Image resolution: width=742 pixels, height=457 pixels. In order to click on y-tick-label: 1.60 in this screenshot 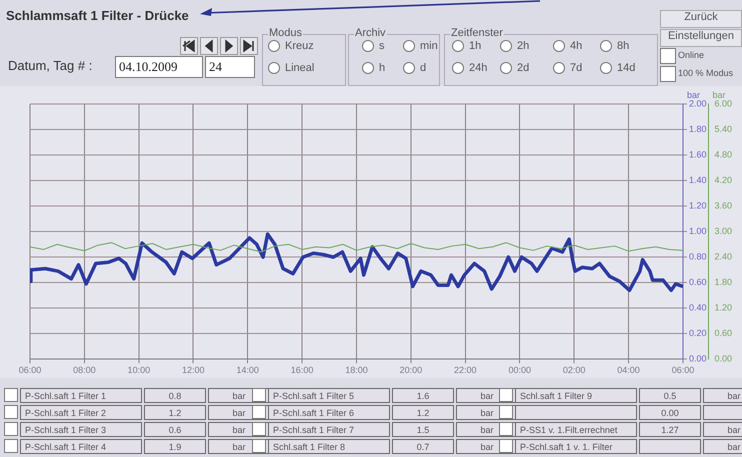, I will do `click(697, 155)`.